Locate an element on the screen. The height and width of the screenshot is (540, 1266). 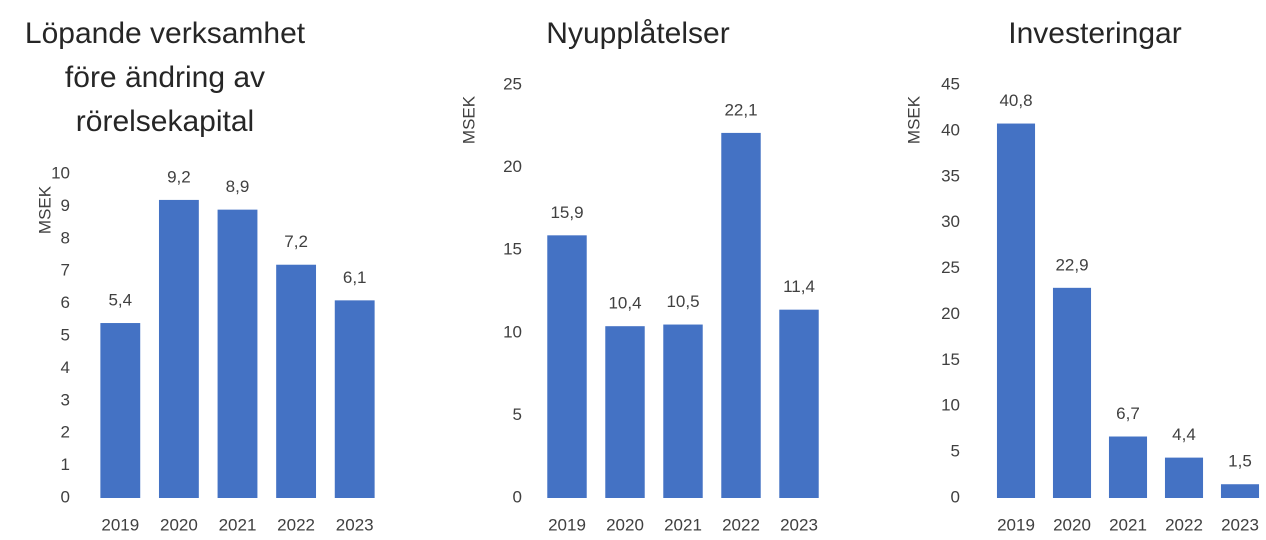
y-tick-label: 8 is located at coordinates (65, 237).